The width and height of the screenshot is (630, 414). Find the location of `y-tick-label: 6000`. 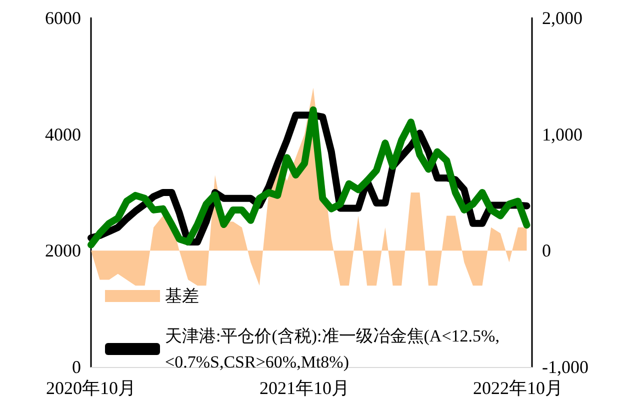

y-tick-label: 6000 is located at coordinates (63, 18).